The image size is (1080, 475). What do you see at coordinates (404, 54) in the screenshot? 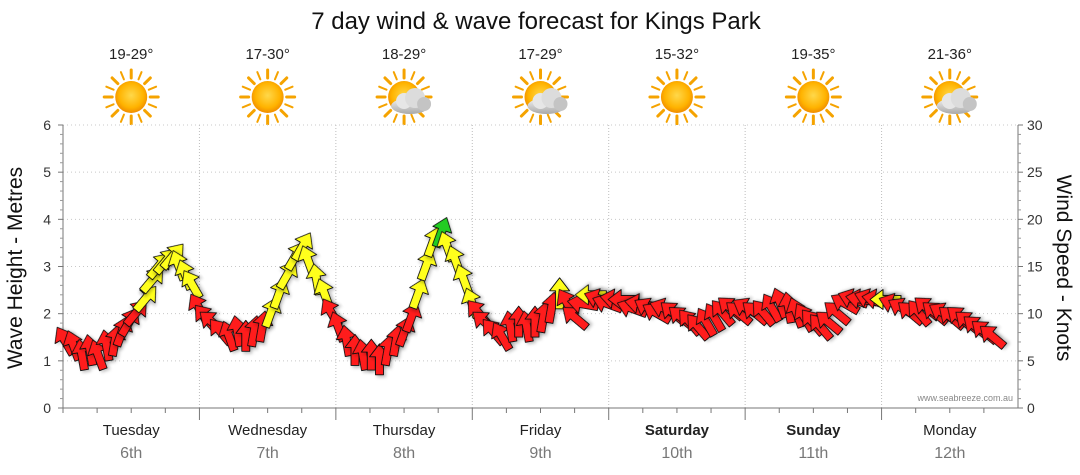
I see `day-temperature: 18-29°` at bounding box center [404, 54].